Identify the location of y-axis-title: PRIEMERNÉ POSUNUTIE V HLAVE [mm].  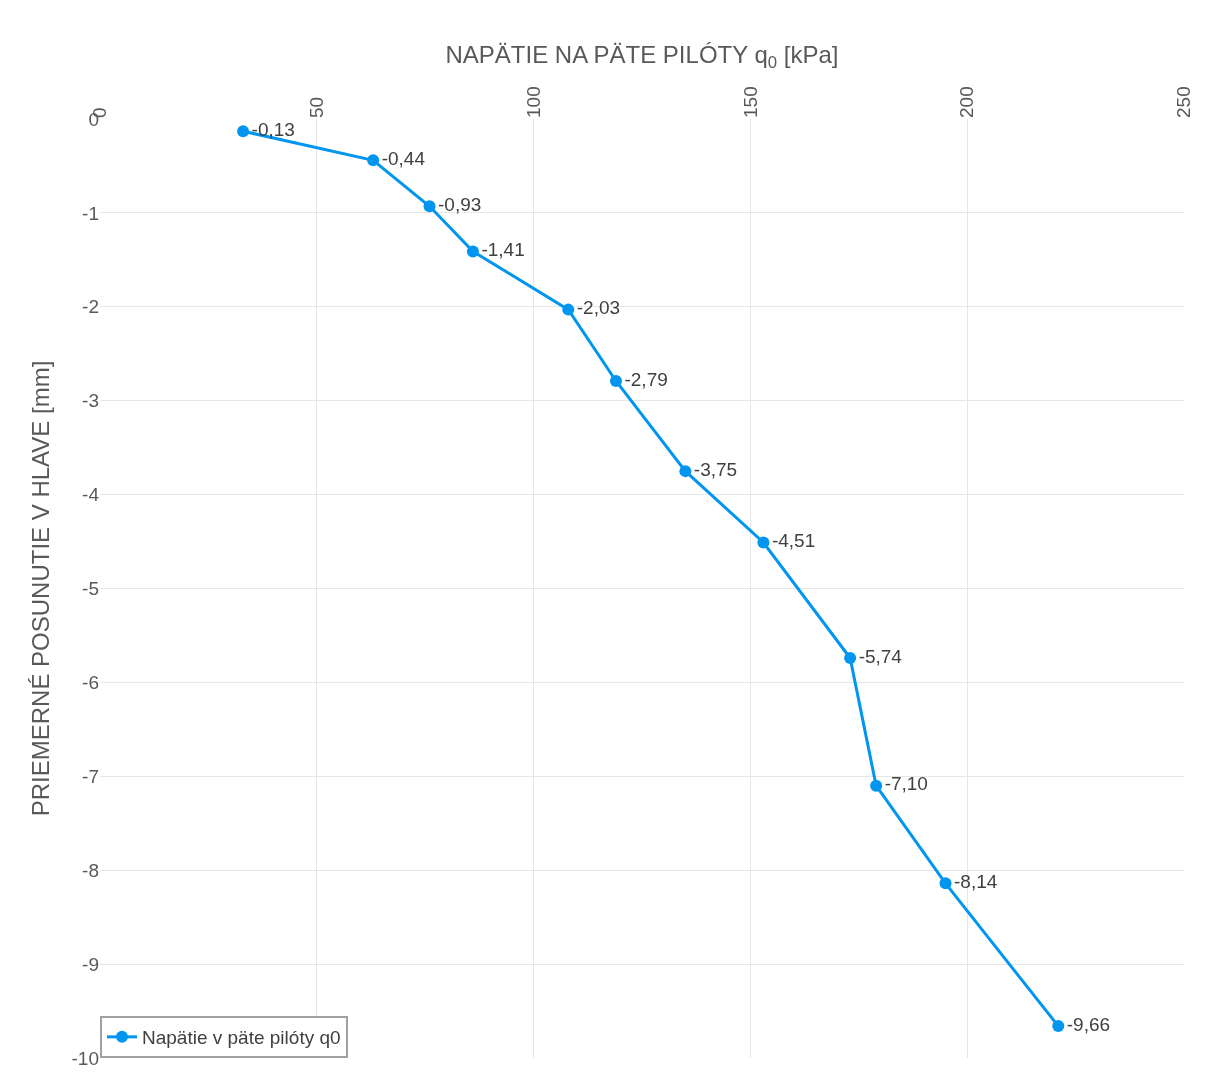
(40, 588).